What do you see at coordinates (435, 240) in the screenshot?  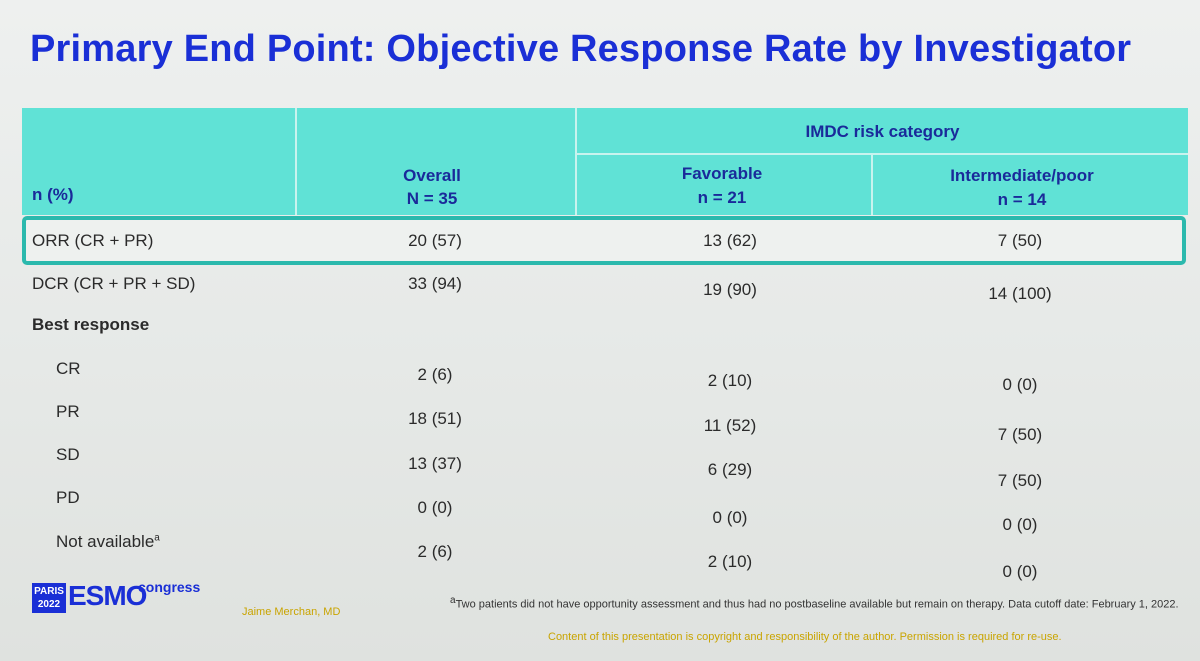 I see `cell-overall: 20 (57)` at bounding box center [435, 240].